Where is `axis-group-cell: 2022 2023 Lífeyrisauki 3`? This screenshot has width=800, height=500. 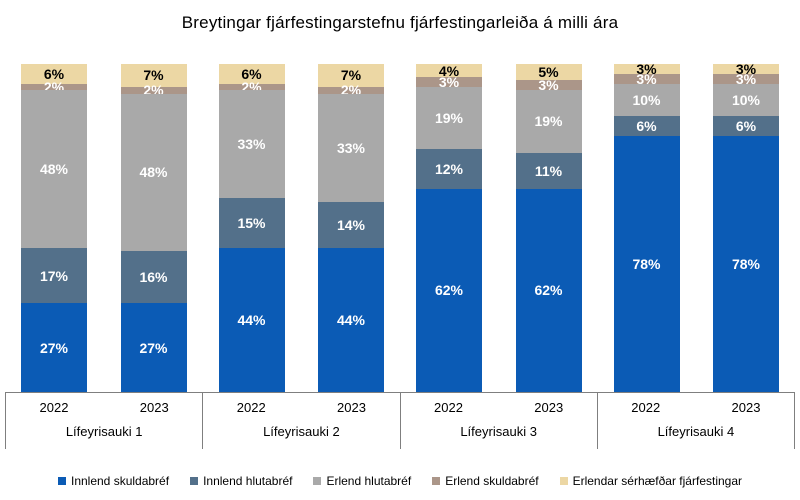
axis-group-cell: 2022 2023 Lífeyrisauki 3 is located at coordinates (498, 421).